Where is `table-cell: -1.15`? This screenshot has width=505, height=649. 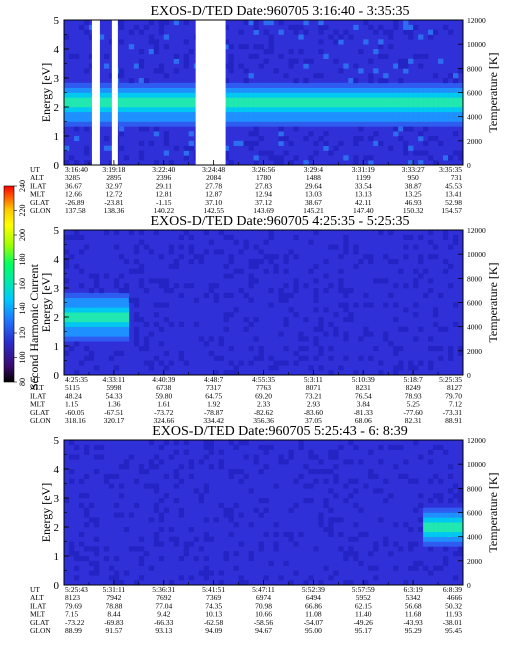
table-cell: -1.15 is located at coordinates (164, 202).